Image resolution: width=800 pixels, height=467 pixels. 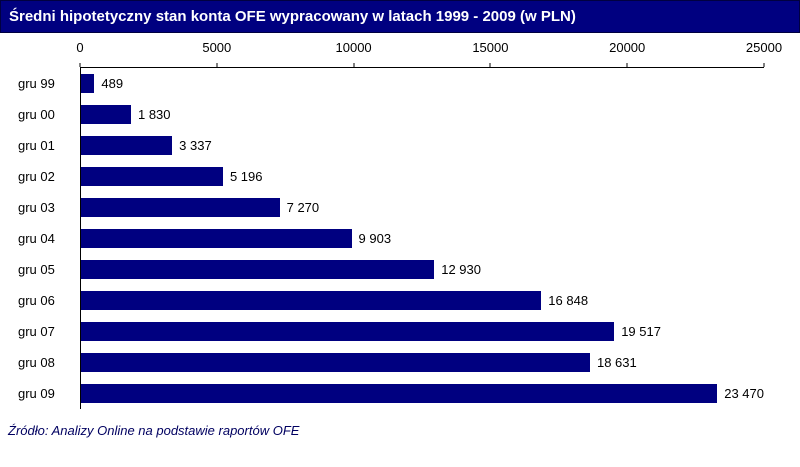 I want to click on category-label: gru 99, so click(x=36, y=83).